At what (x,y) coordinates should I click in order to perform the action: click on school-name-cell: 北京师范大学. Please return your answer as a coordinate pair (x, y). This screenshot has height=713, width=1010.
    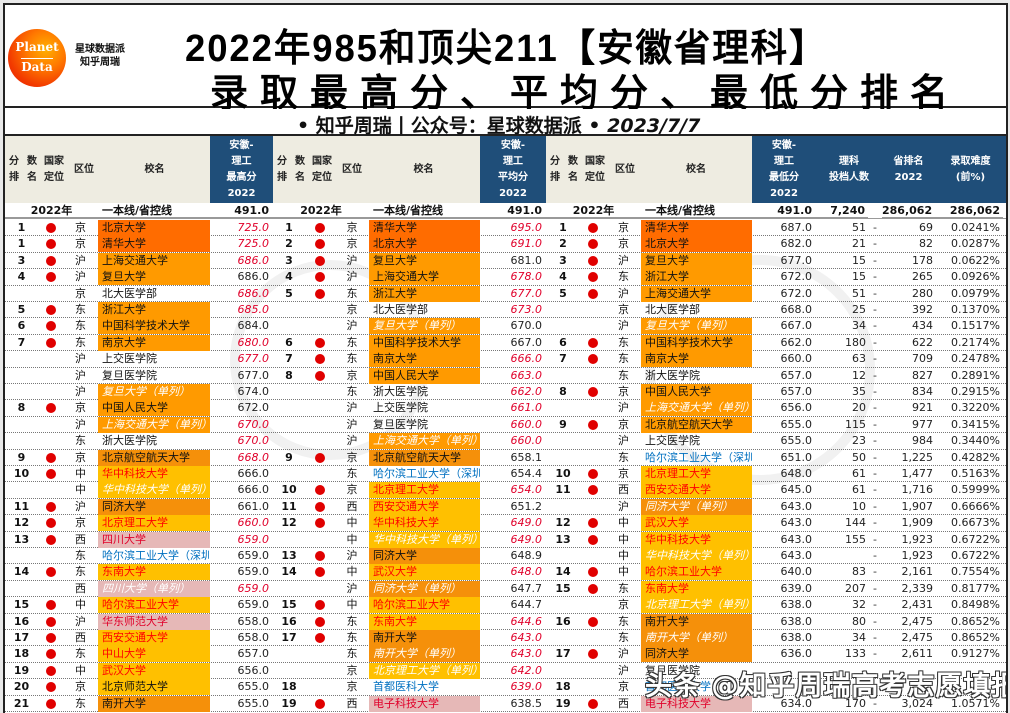
    Looking at the image, I should click on (154, 687).